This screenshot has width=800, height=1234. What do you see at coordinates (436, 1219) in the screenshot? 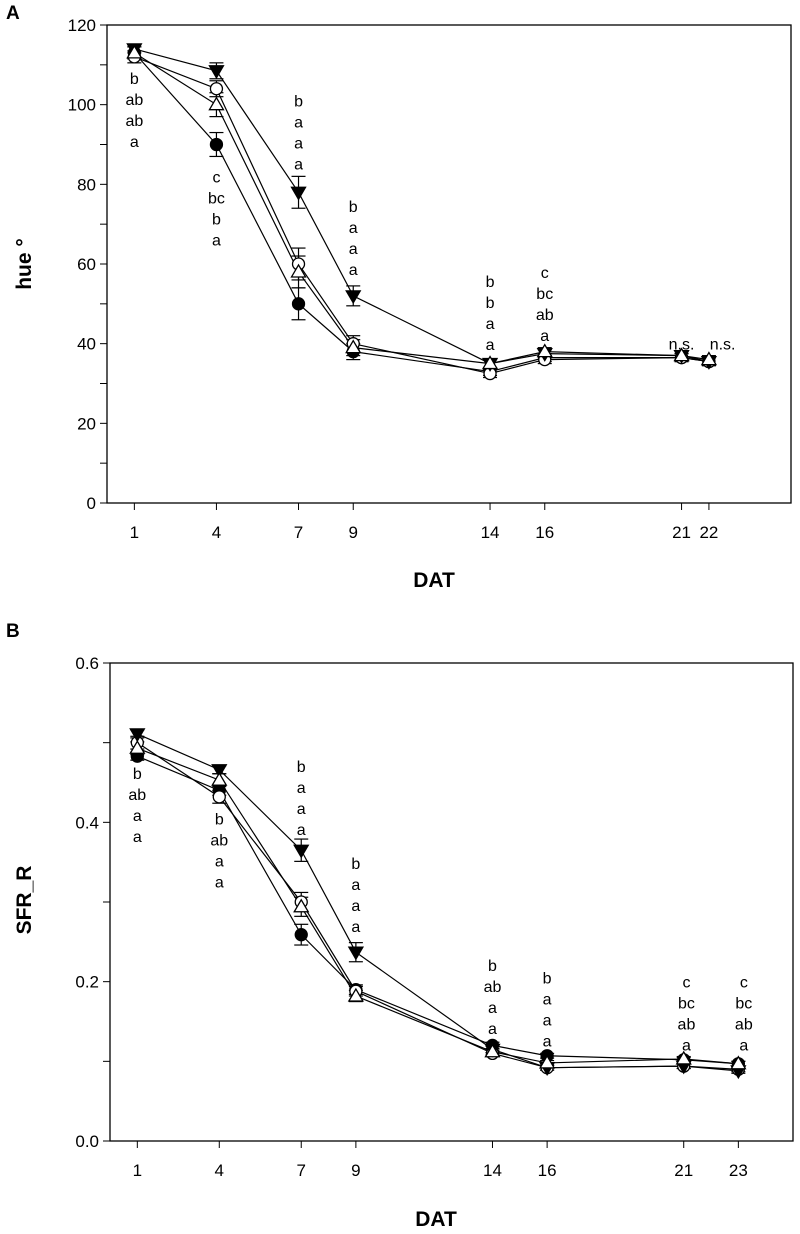
I see `x-axis-label-b: DAT` at bounding box center [436, 1219].